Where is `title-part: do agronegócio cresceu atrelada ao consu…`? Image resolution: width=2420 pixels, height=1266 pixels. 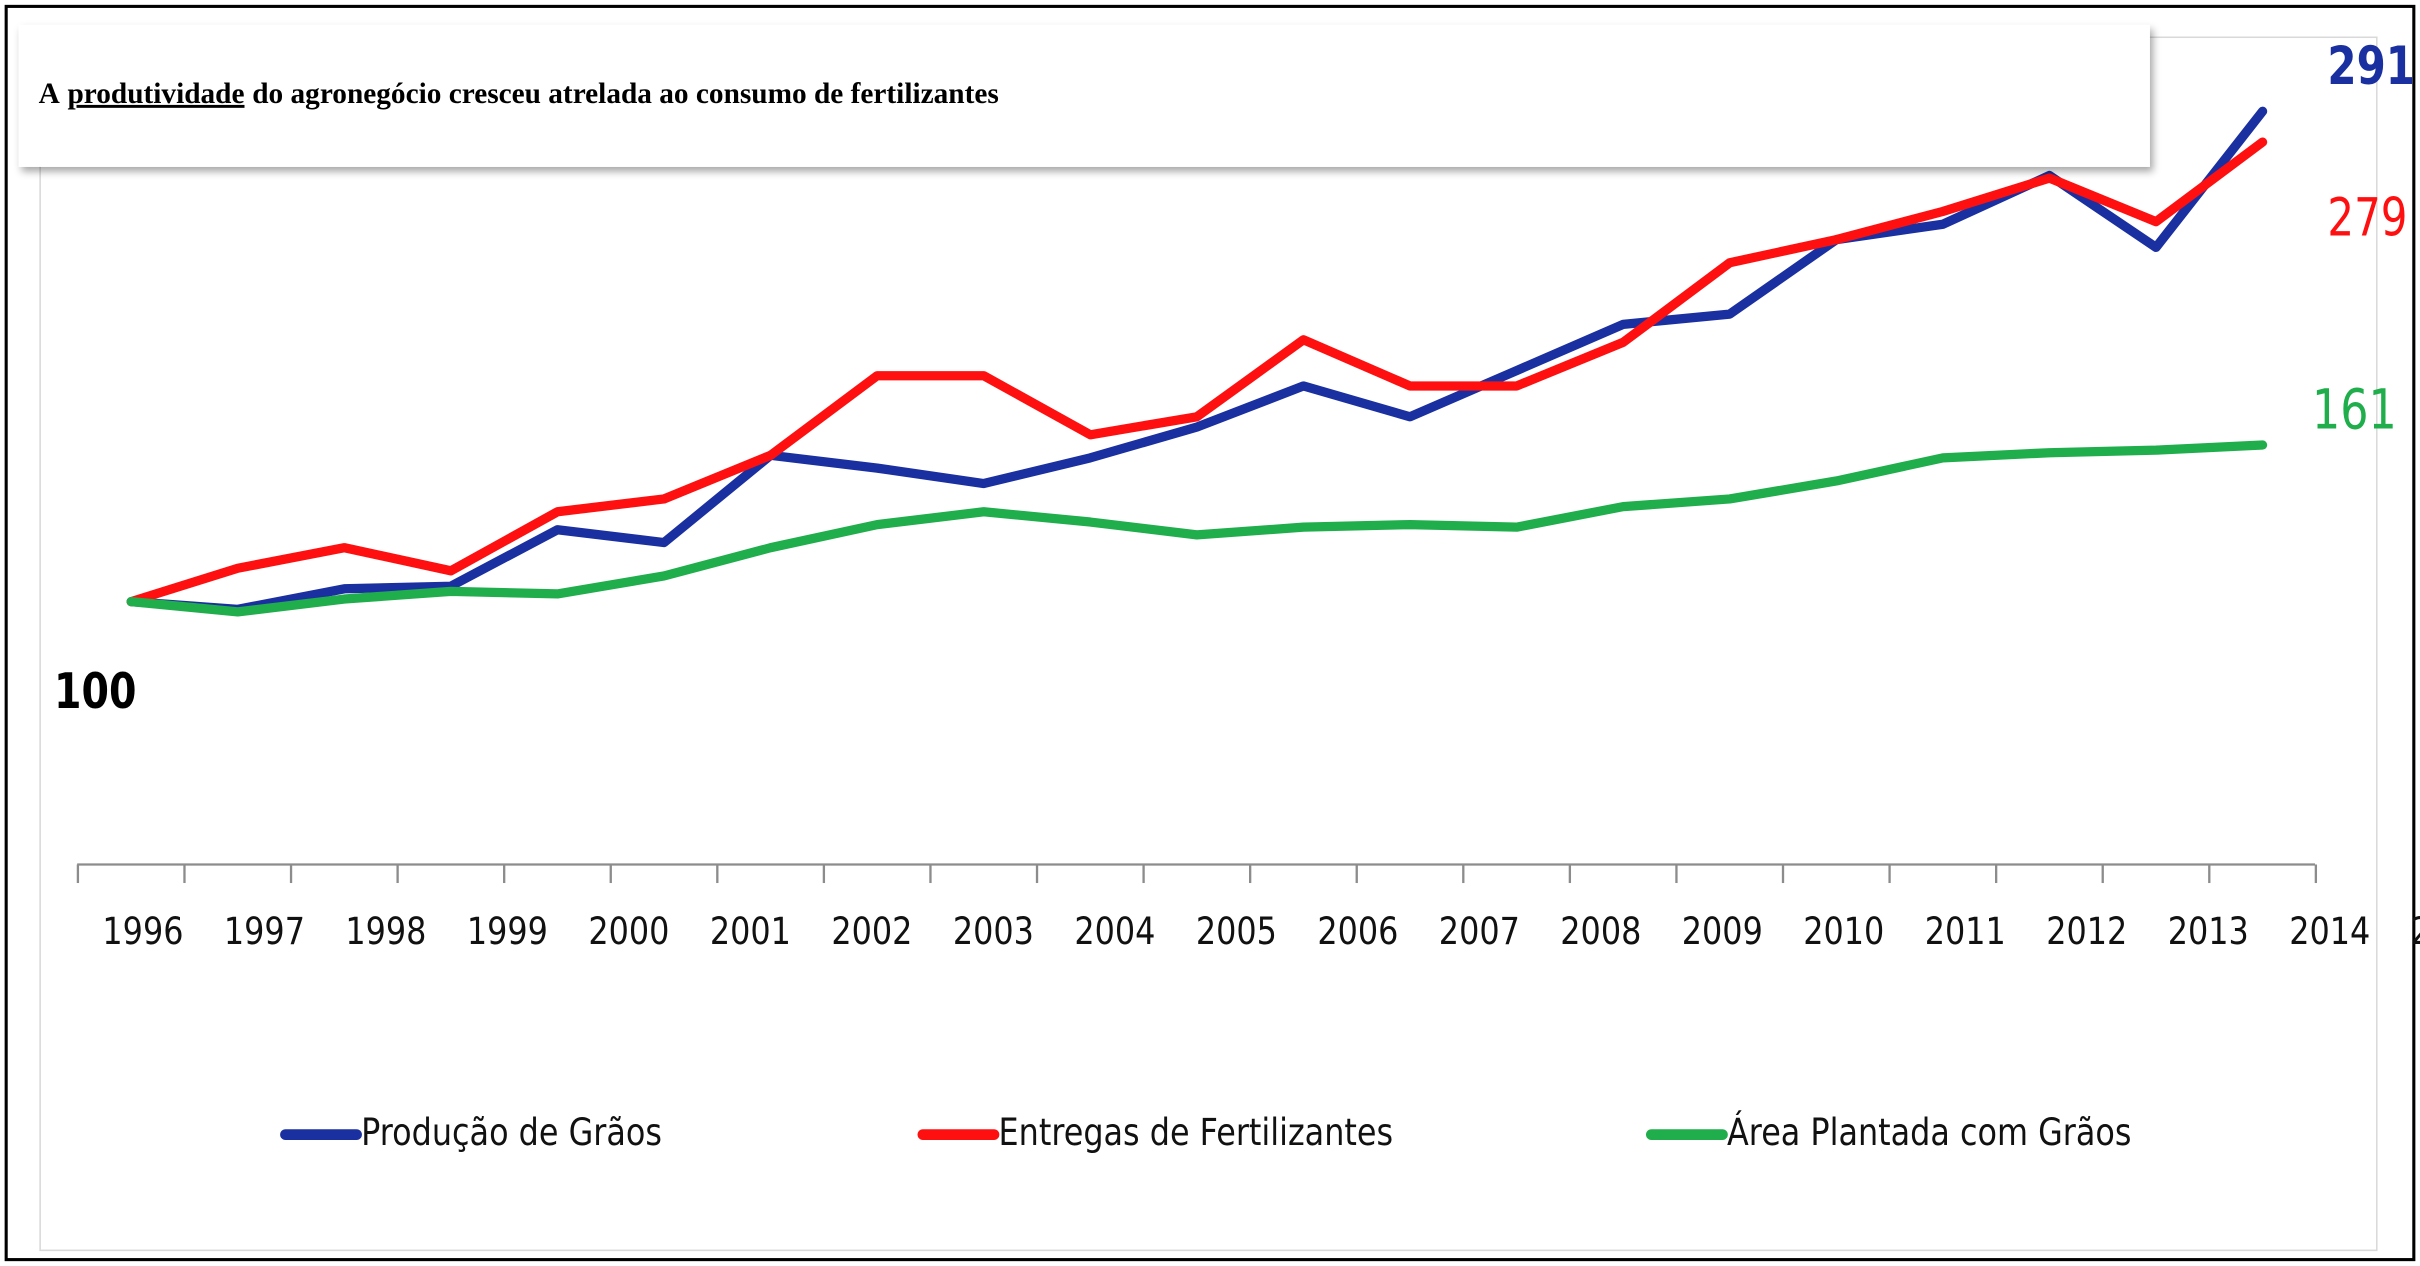
title-part: do agronegócio cresceu atrelada ao consu… is located at coordinates (625, 94).